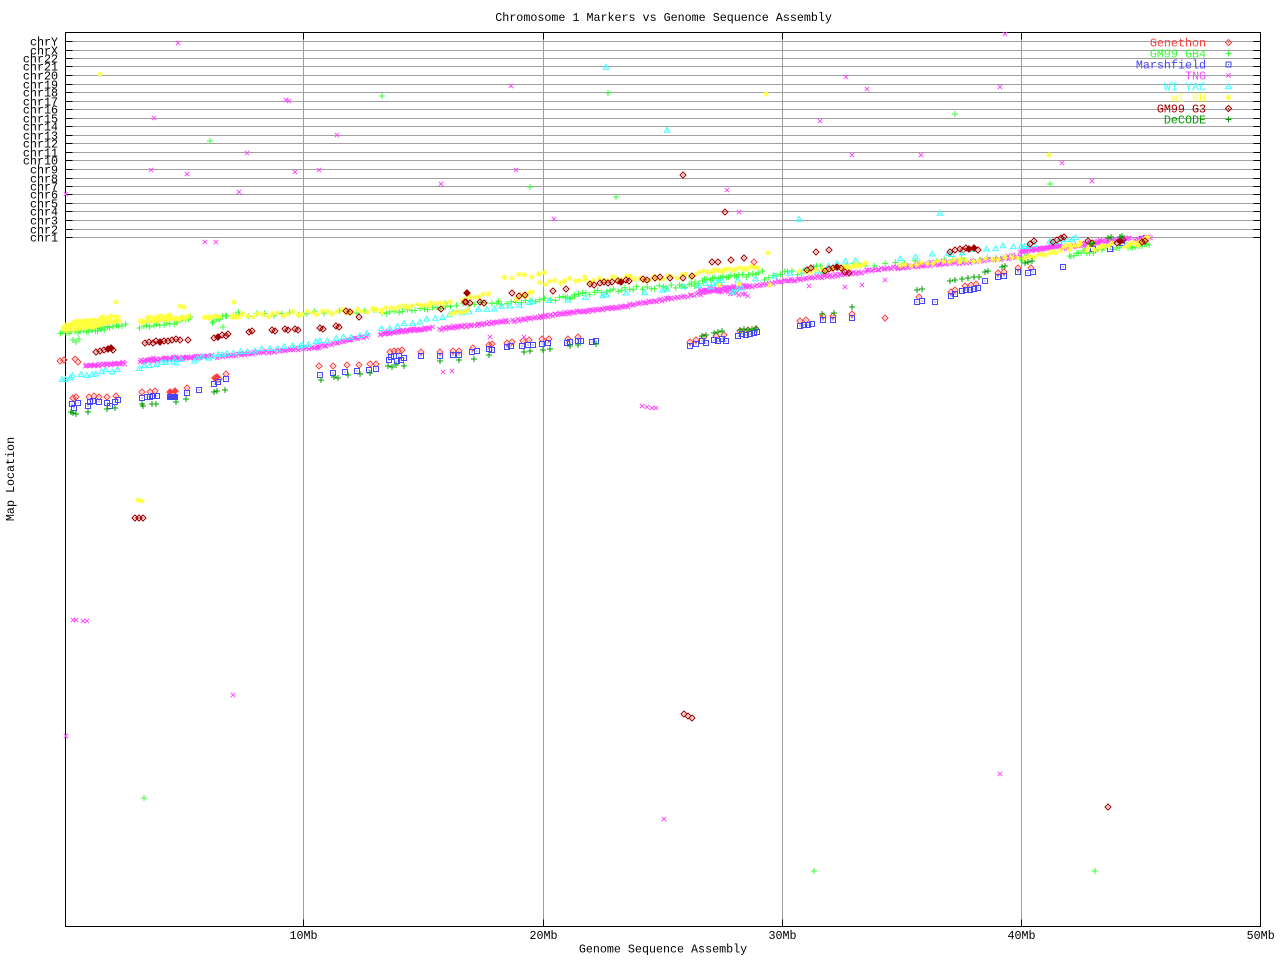  I want to click on svg-text: chr6, so click(44, 195).